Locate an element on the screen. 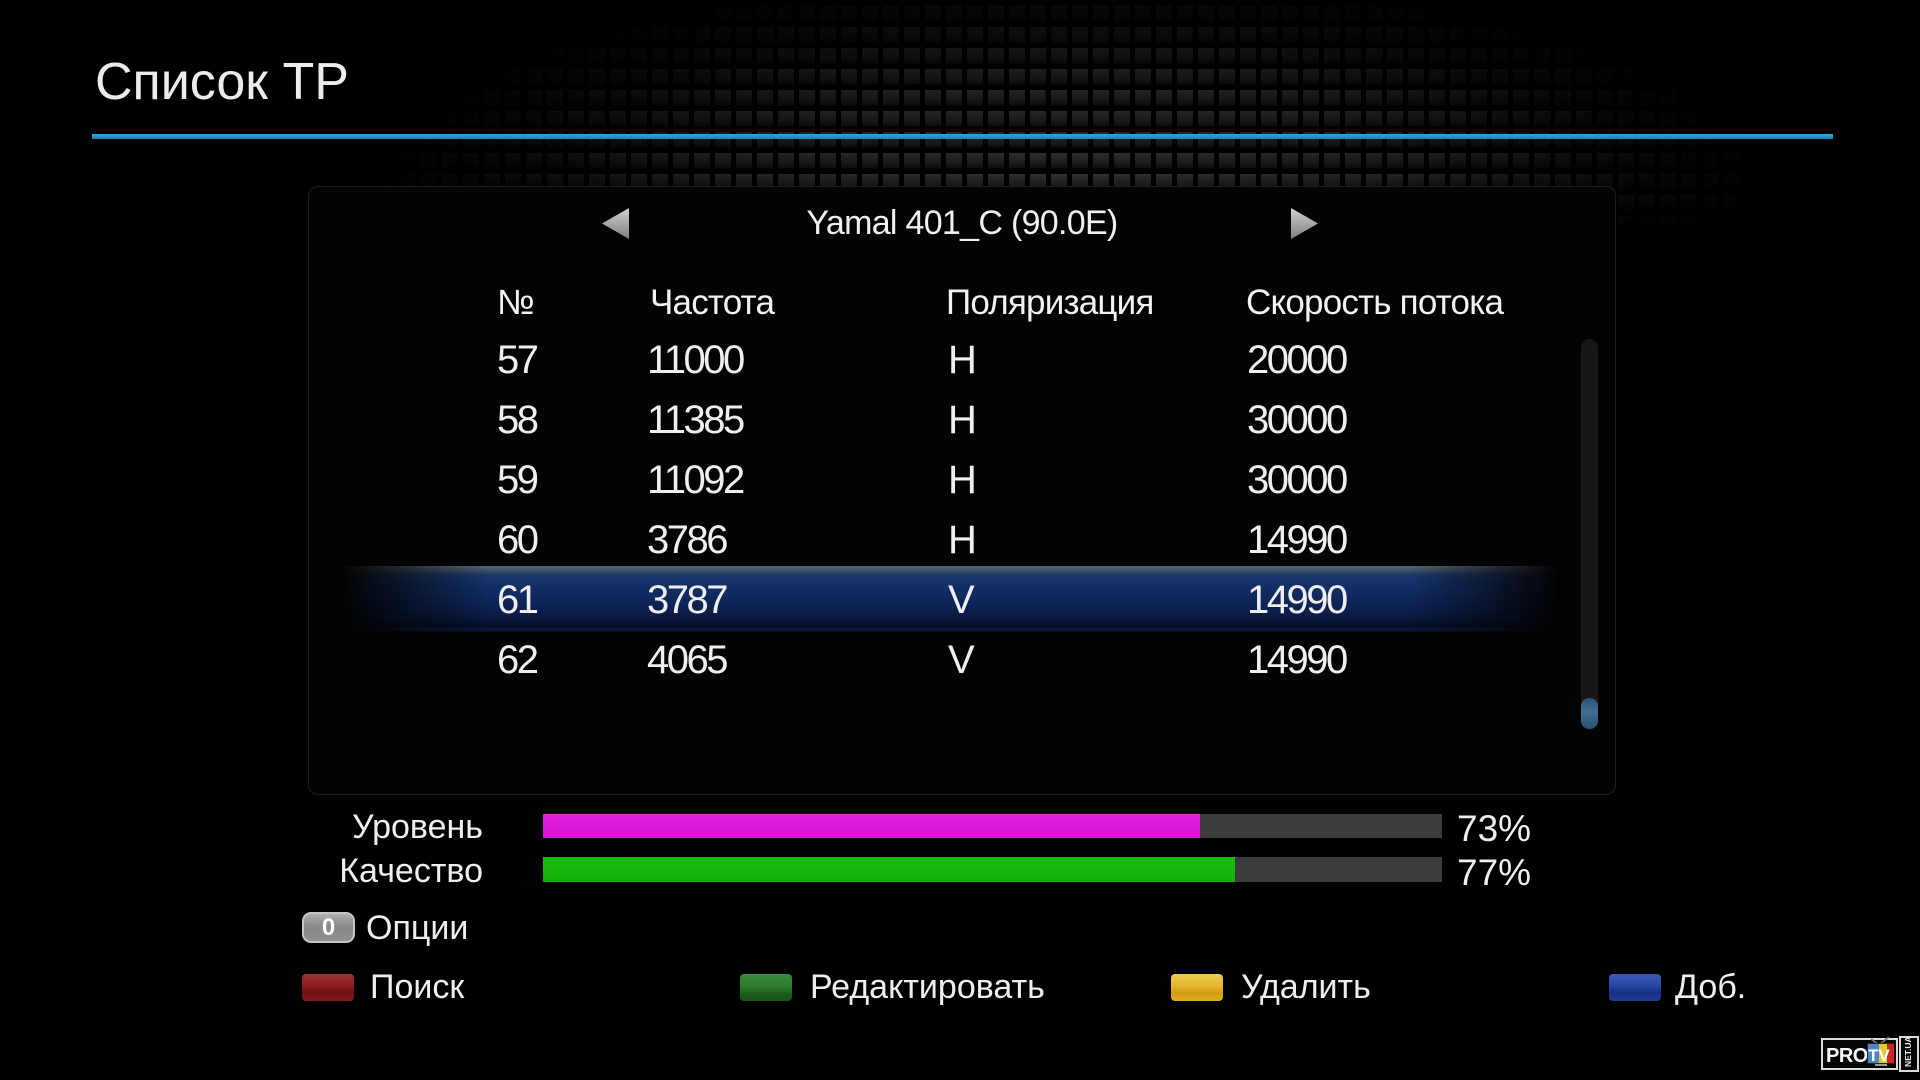 Image resolution: width=1920 pixels, height=1080 pixels. svg-text: PRO is located at coordinates (1847, 1056).